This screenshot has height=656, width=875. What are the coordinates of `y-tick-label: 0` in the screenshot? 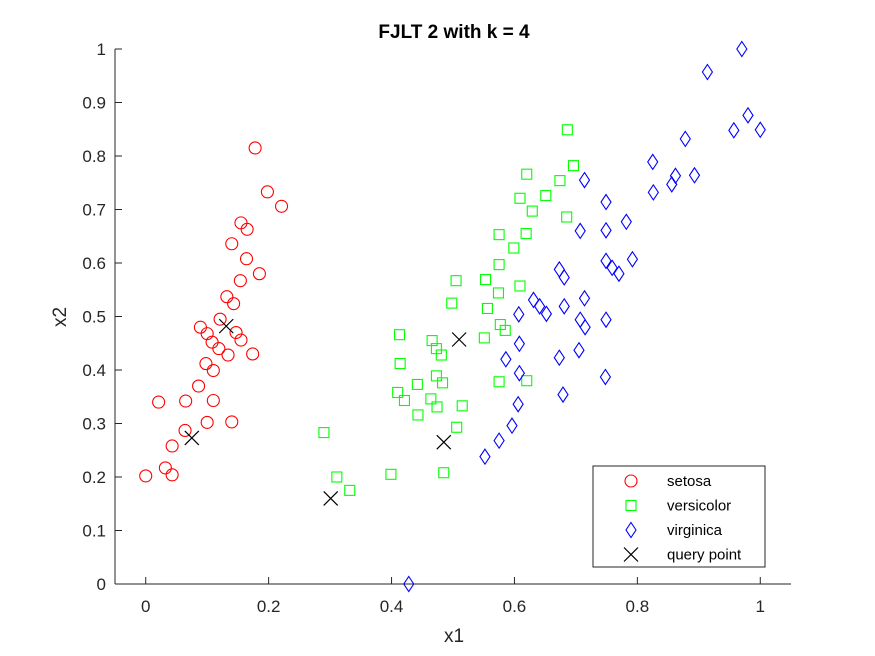 It's located at (101, 584).